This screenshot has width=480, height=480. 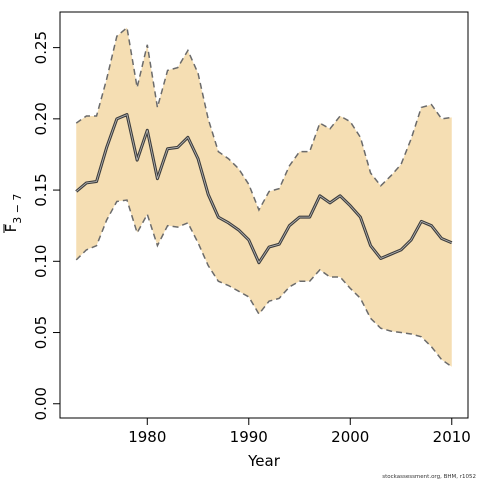 I want to click on y-axis-label-subscript: 3 − 7, so click(x=17, y=209).